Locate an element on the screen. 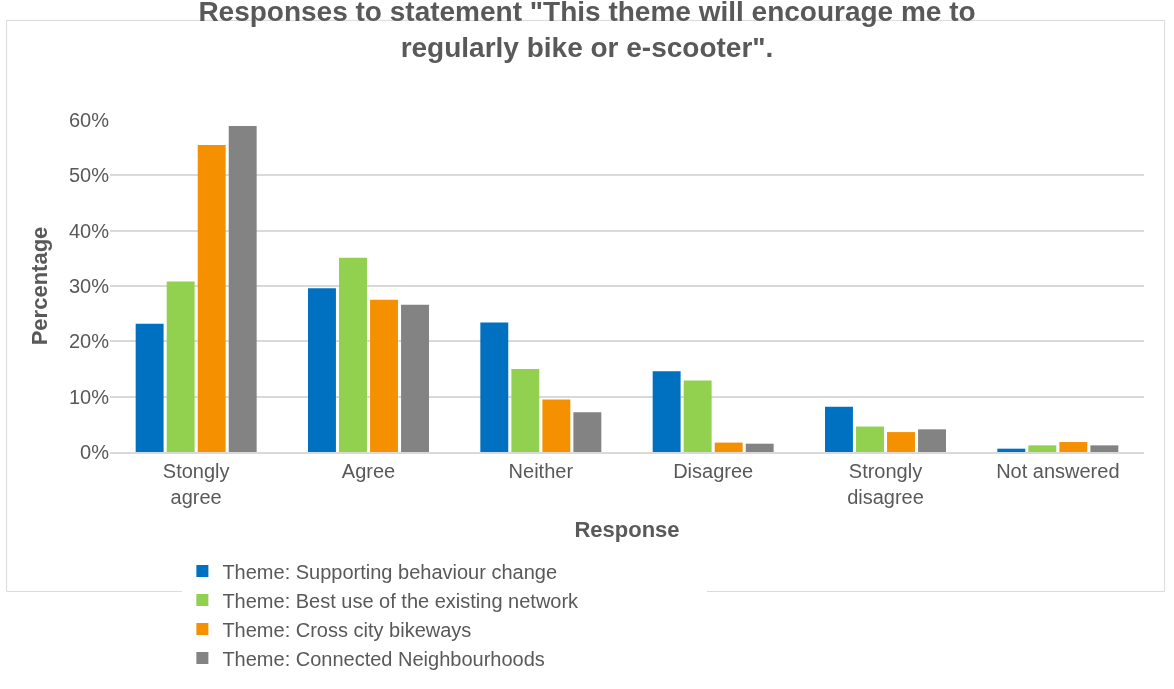  x-tick-label: Strongly disagree is located at coordinates (885, 484).